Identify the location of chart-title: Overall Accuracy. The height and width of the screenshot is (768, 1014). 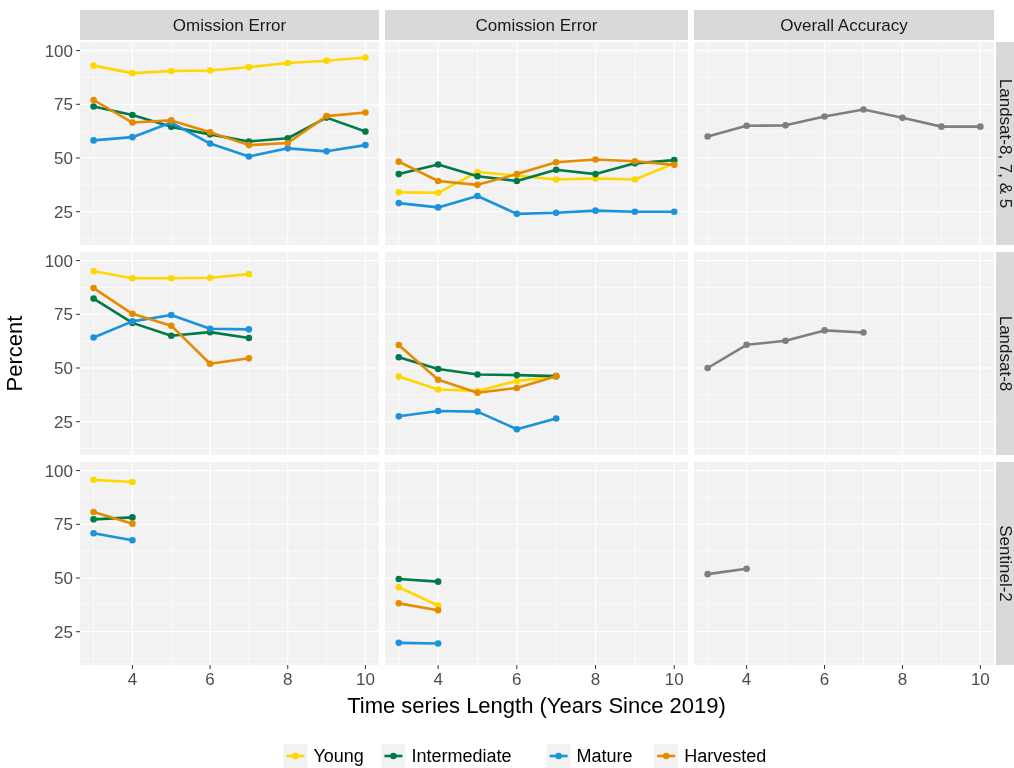
(844, 25).